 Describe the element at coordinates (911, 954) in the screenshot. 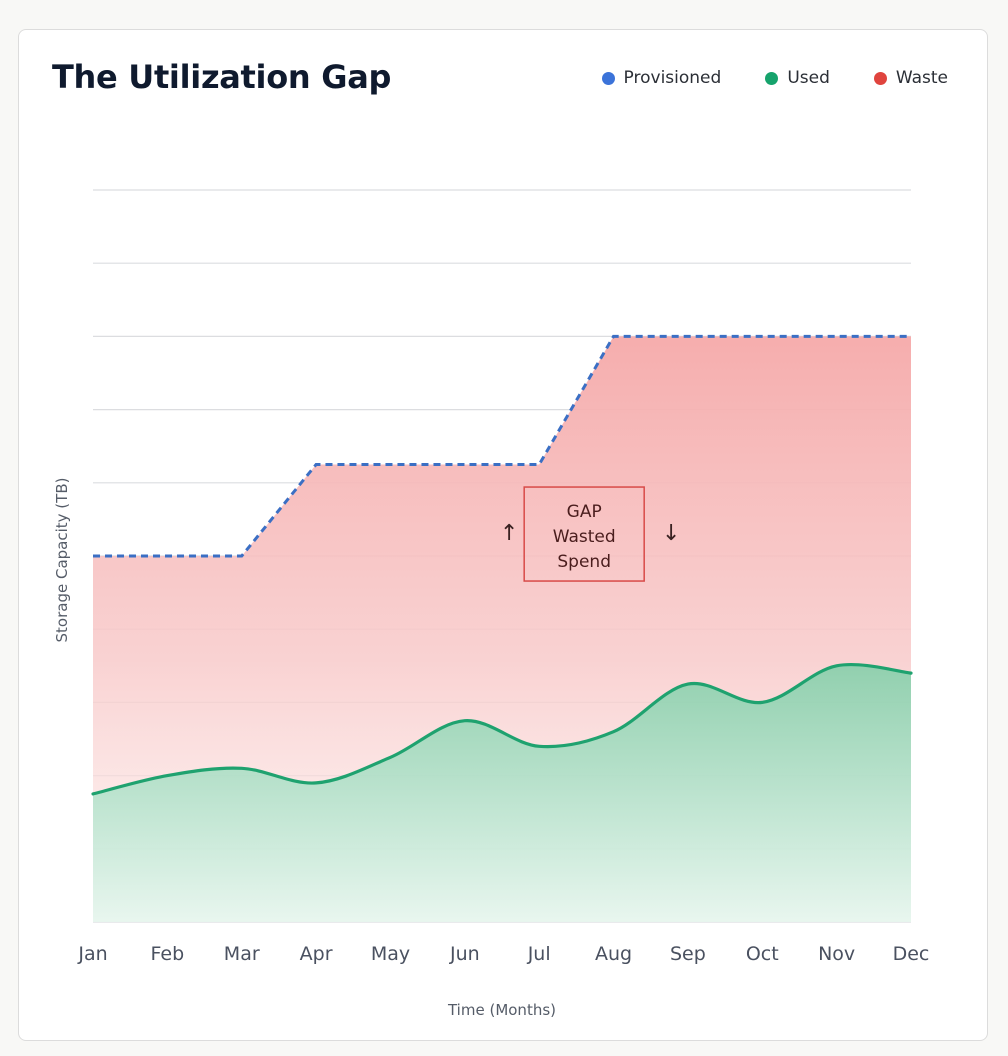

I see `x-tick-label-dec: Dec` at that location.